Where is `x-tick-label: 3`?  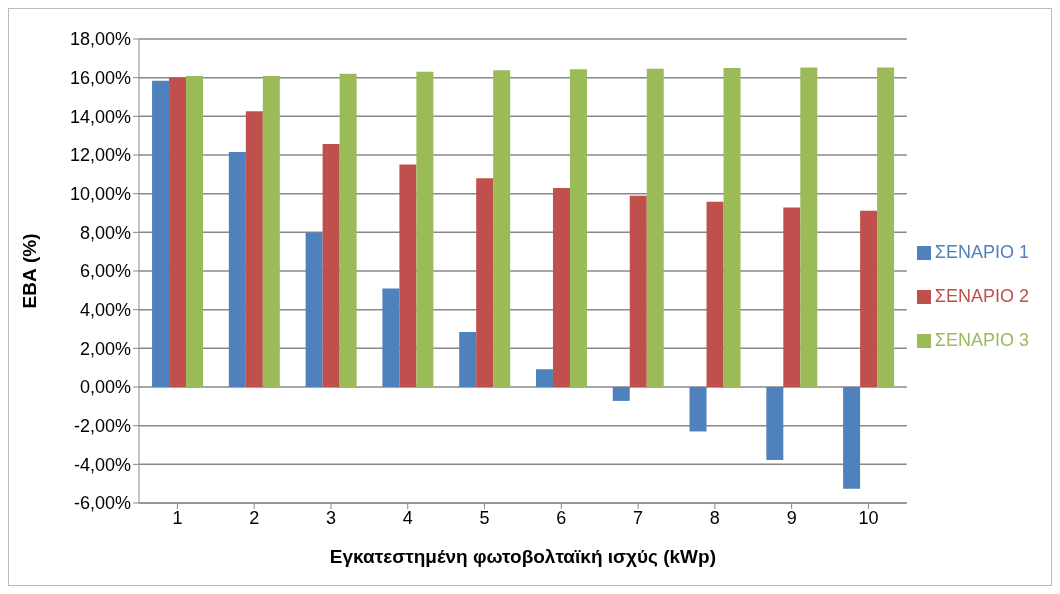
x-tick-label: 3 is located at coordinates (330, 517).